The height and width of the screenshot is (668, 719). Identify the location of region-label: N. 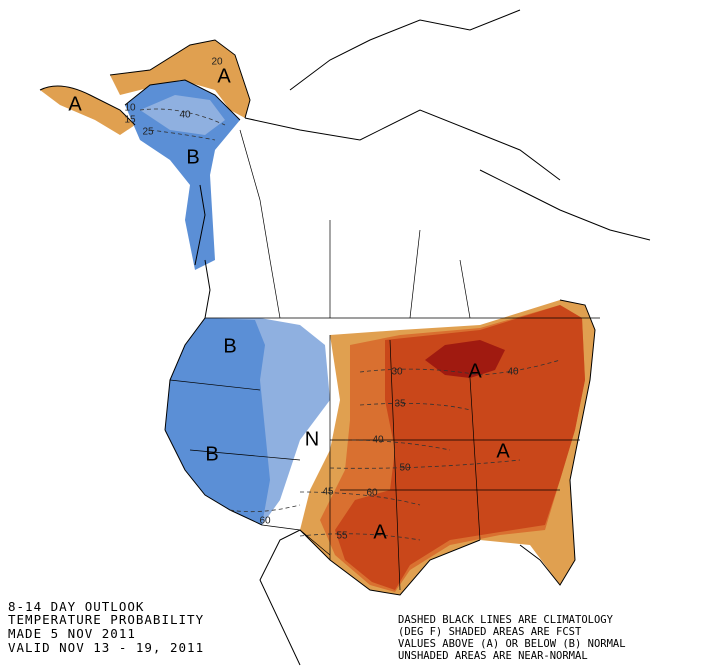
(312, 439).